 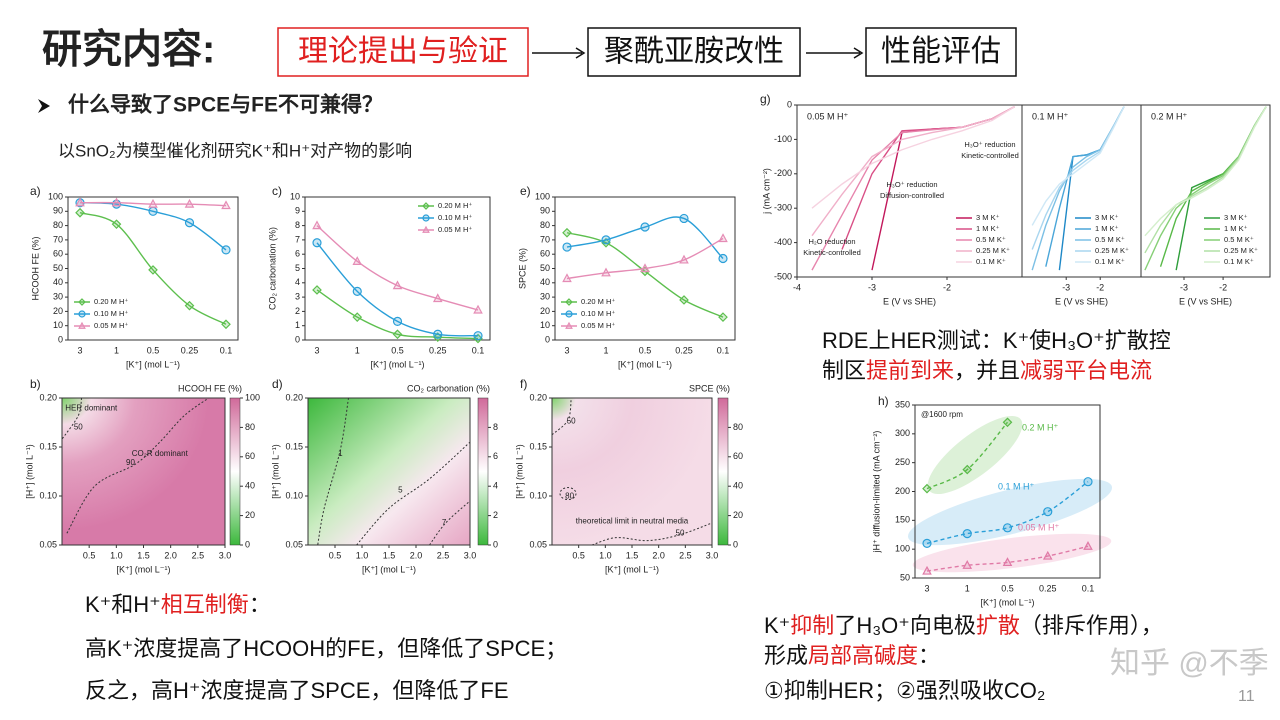 What do you see at coordinates (44, 106) in the screenshot?
I see `bullet-icon` at bounding box center [44, 106].